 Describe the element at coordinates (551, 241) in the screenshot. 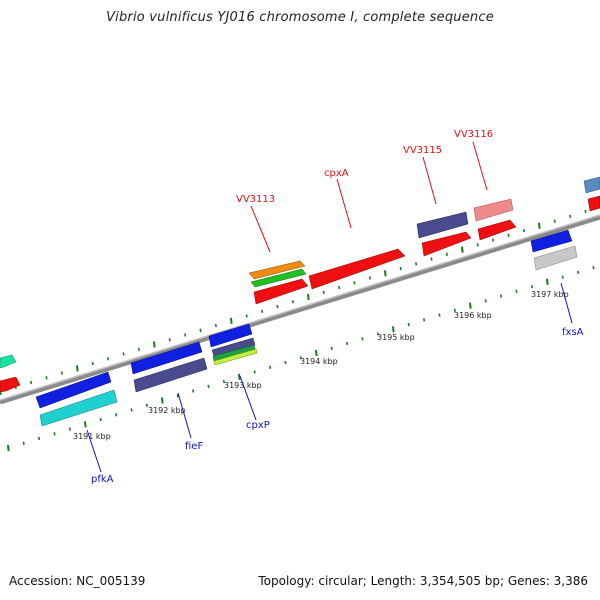

I see `gene-feature-fxsa` at that location.